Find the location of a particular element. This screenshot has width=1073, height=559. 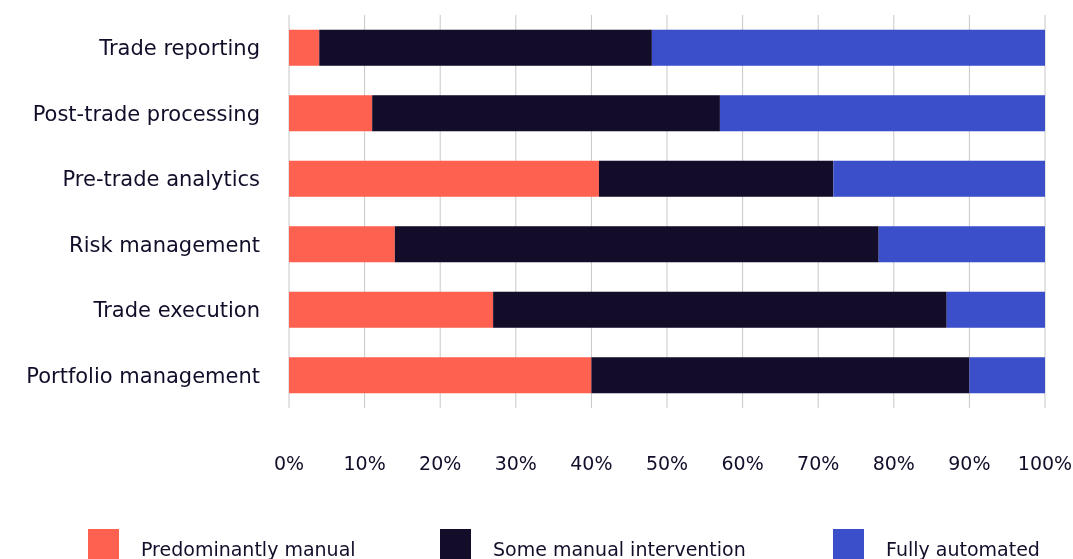

legend-label: Fully automated is located at coordinates (963, 548).